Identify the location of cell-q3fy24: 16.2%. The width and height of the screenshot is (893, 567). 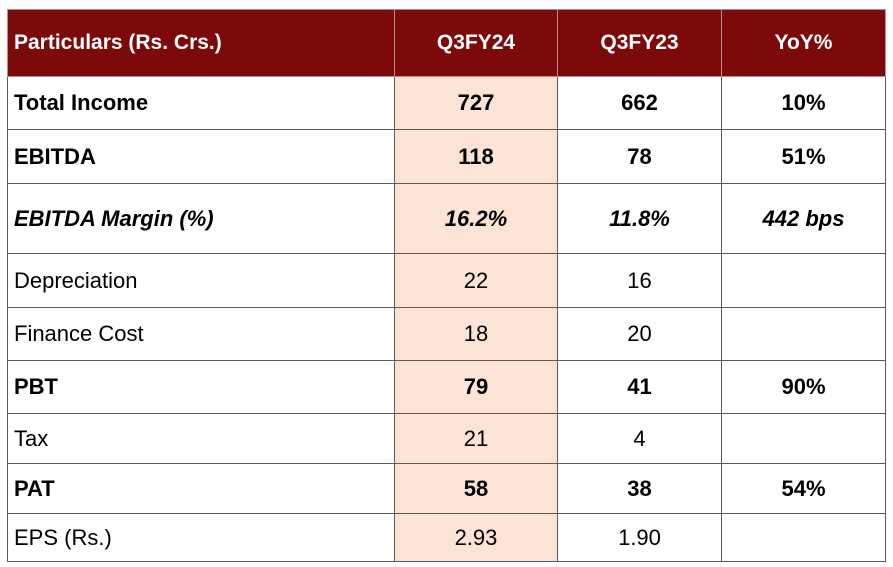
(476, 218).